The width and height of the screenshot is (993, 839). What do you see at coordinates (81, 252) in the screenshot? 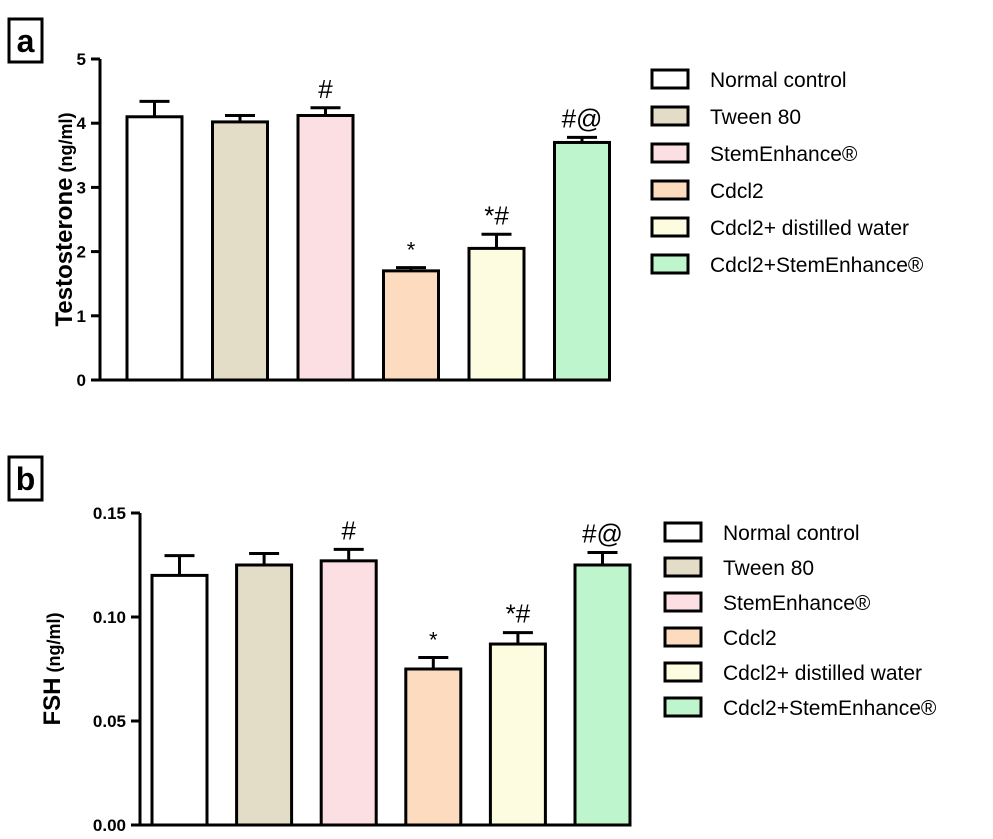
I see `y-tick-label: 2` at bounding box center [81, 252].